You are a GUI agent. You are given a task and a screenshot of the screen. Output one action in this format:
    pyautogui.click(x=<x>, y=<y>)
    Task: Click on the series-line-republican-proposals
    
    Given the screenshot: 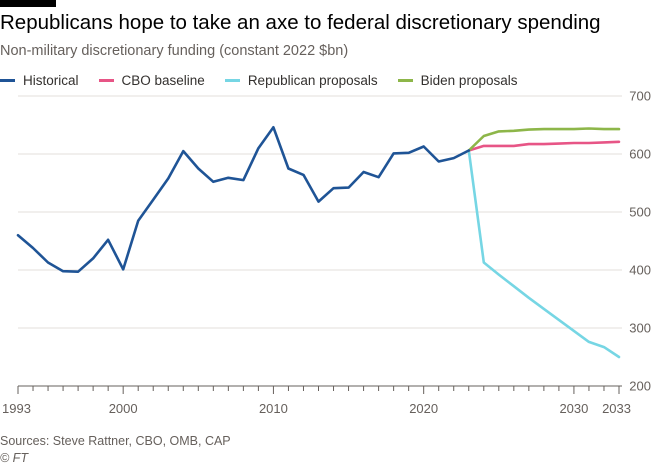 What is the action you would take?
    pyautogui.click(x=544, y=254)
    